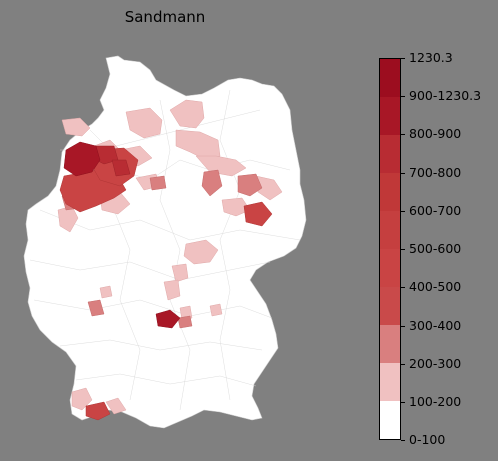  What do you see at coordinates (435, 133) in the screenshot?
I see `colorbar-tick-label: 800-900` at bounding box center [435, 133].